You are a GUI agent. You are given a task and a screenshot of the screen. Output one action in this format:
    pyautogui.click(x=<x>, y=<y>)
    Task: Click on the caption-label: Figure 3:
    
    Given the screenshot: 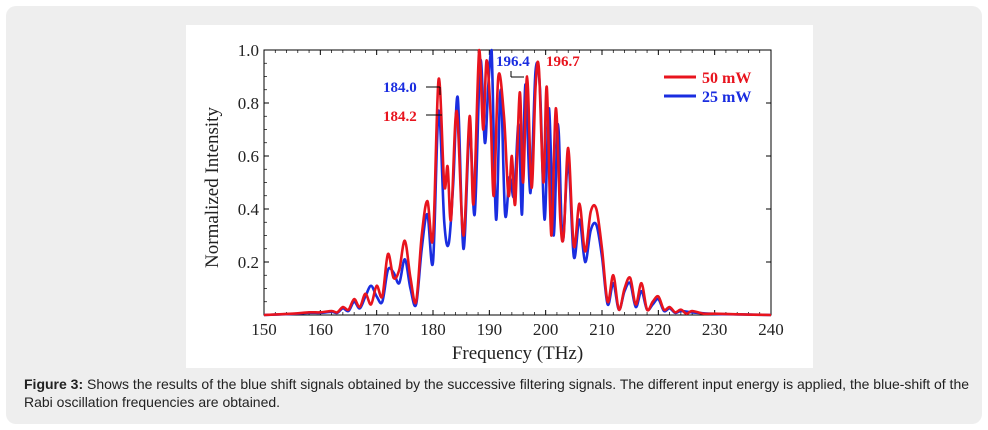 What is the action you would take?
    pyautogui.click(x=54, y=384)
    